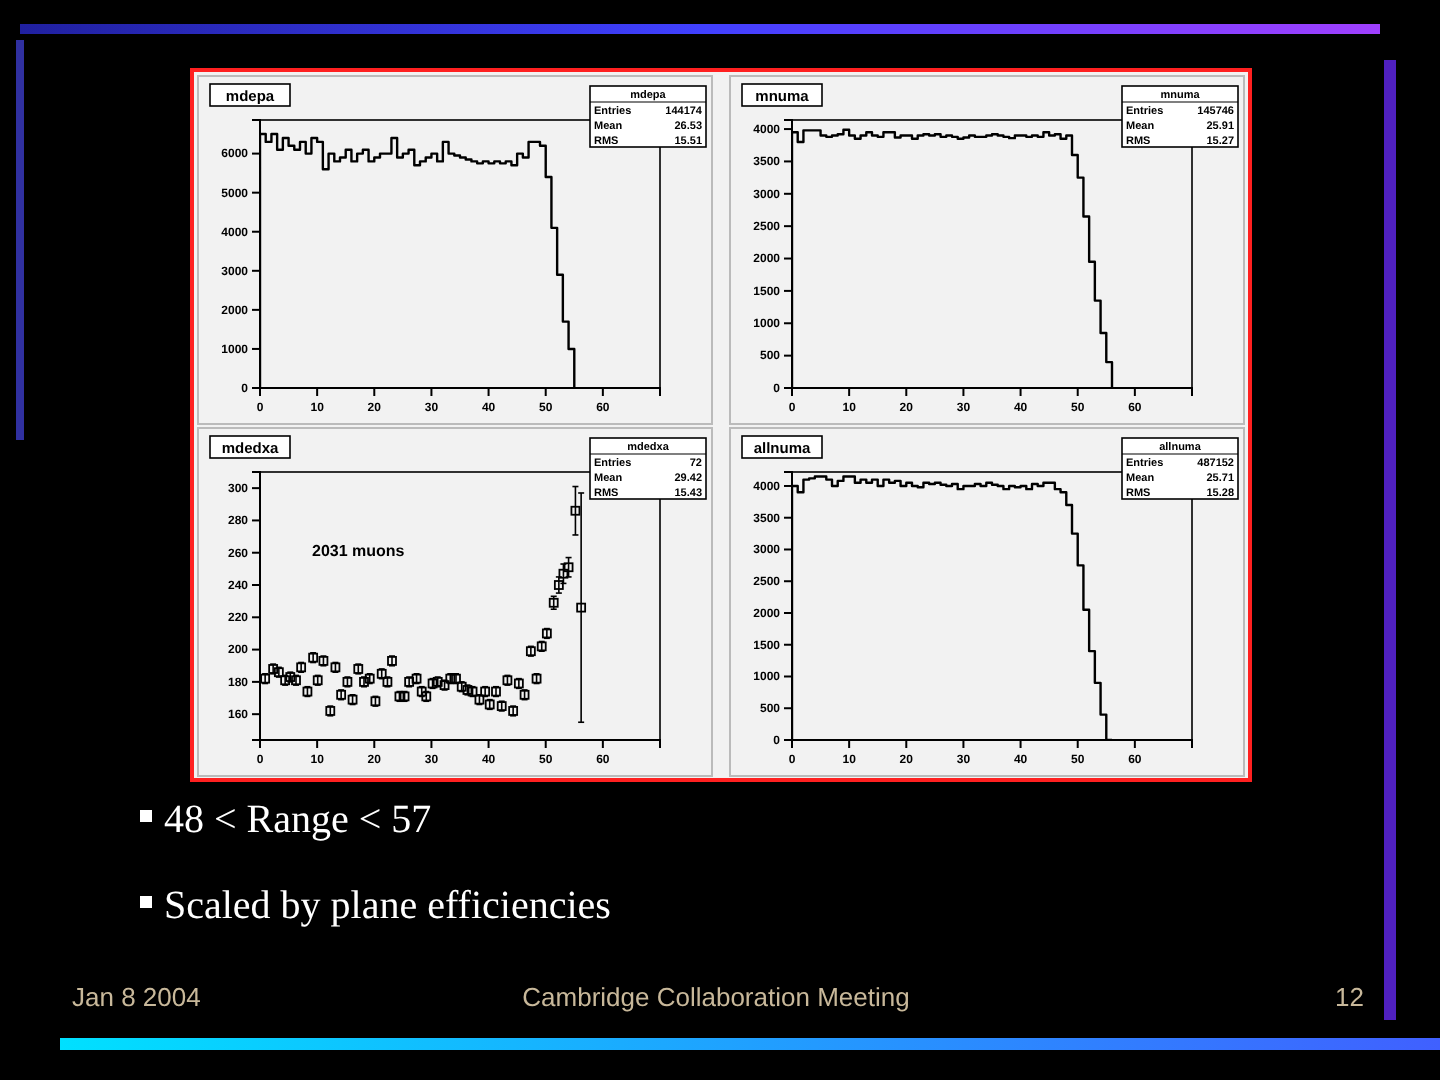 The image size is (1440, 1080). What do you see at coordinates (298, 820) in the screenshot?
I see `text: 48 < Range < 57` at bounding box center [298, 820].